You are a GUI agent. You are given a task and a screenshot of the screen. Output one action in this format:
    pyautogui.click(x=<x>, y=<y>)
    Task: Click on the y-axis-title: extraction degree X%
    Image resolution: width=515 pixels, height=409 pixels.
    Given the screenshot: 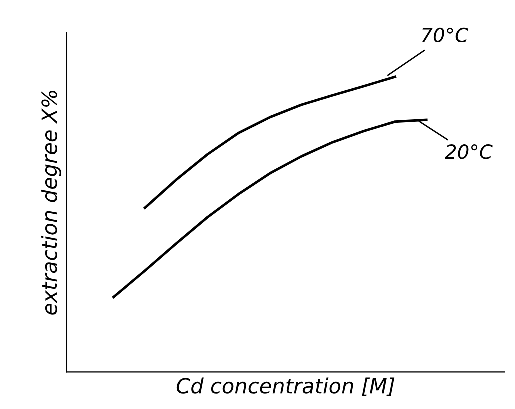 What is the action you would take?
    pyautogui.click(x=51, y=202)
    